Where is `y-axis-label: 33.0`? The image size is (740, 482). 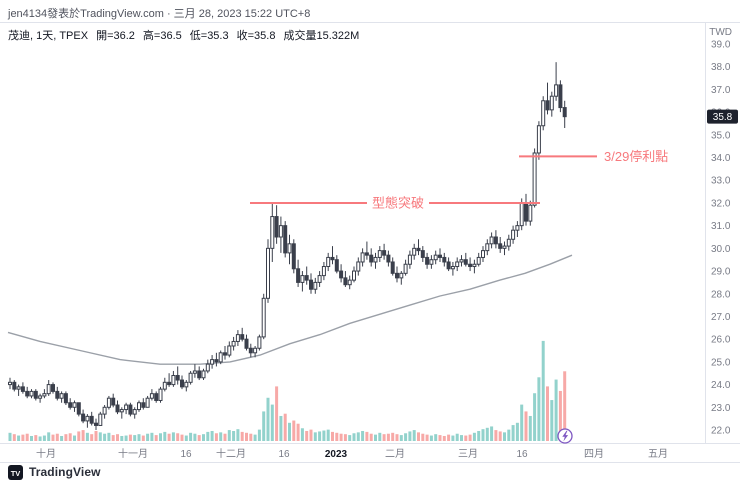 y-axis-label: 33.0 is located at coordinates (721, 181).